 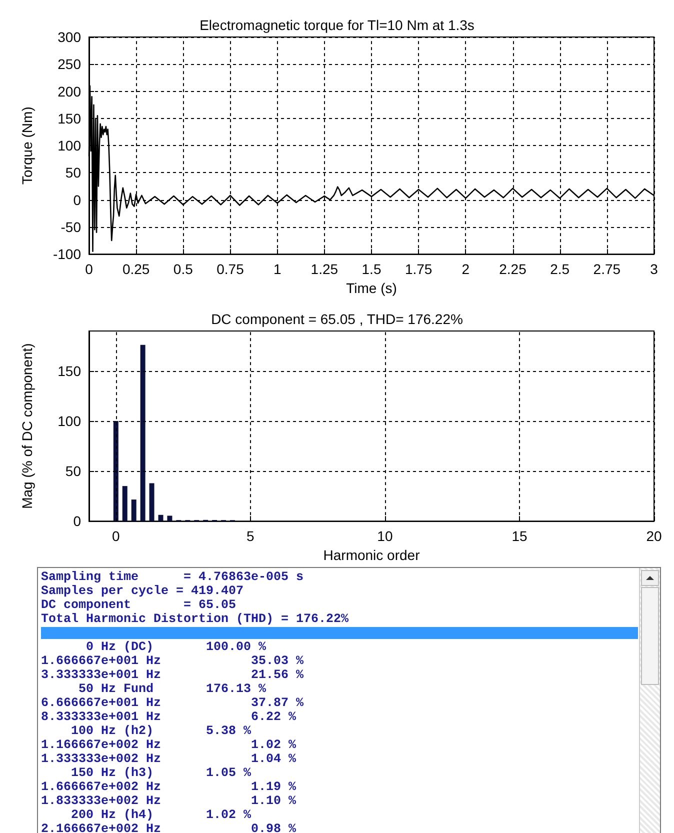 What do you see at coordinates (371, 555) in the screenshot?
I see `x-axis-title: Harmonic order` at bounding box center [371, 555].